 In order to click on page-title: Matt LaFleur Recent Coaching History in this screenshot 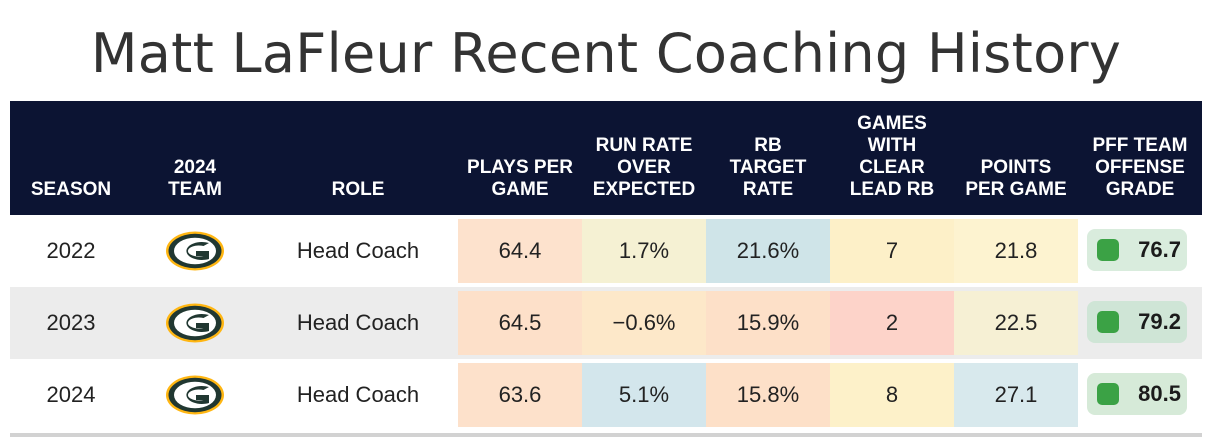, I will do `click(606, 53)`.